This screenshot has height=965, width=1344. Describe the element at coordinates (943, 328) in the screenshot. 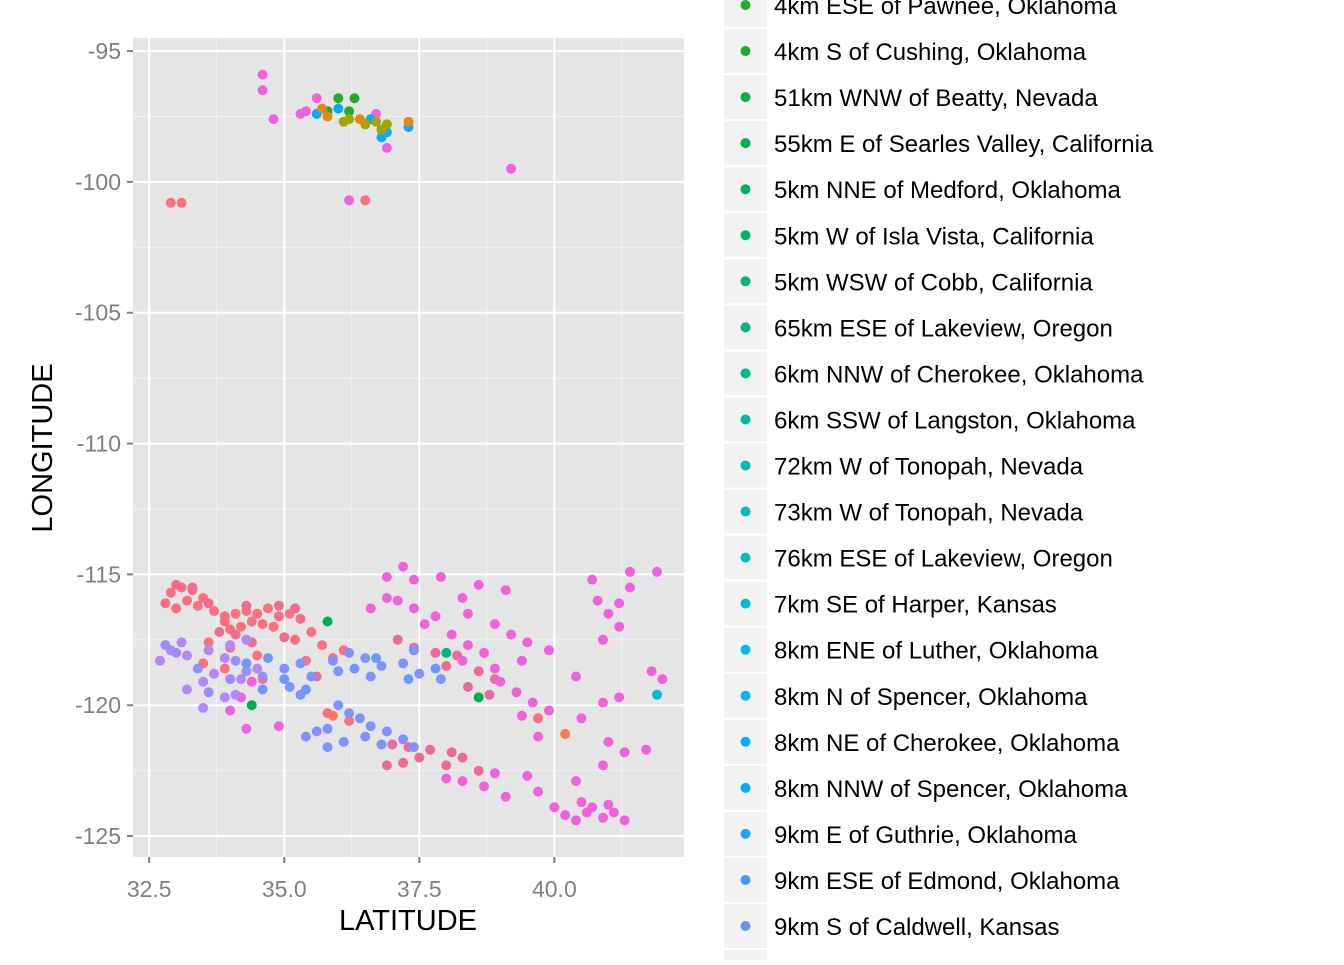

I see `legend-label: 65km ESE of Lakeview, Oregon` at that location.